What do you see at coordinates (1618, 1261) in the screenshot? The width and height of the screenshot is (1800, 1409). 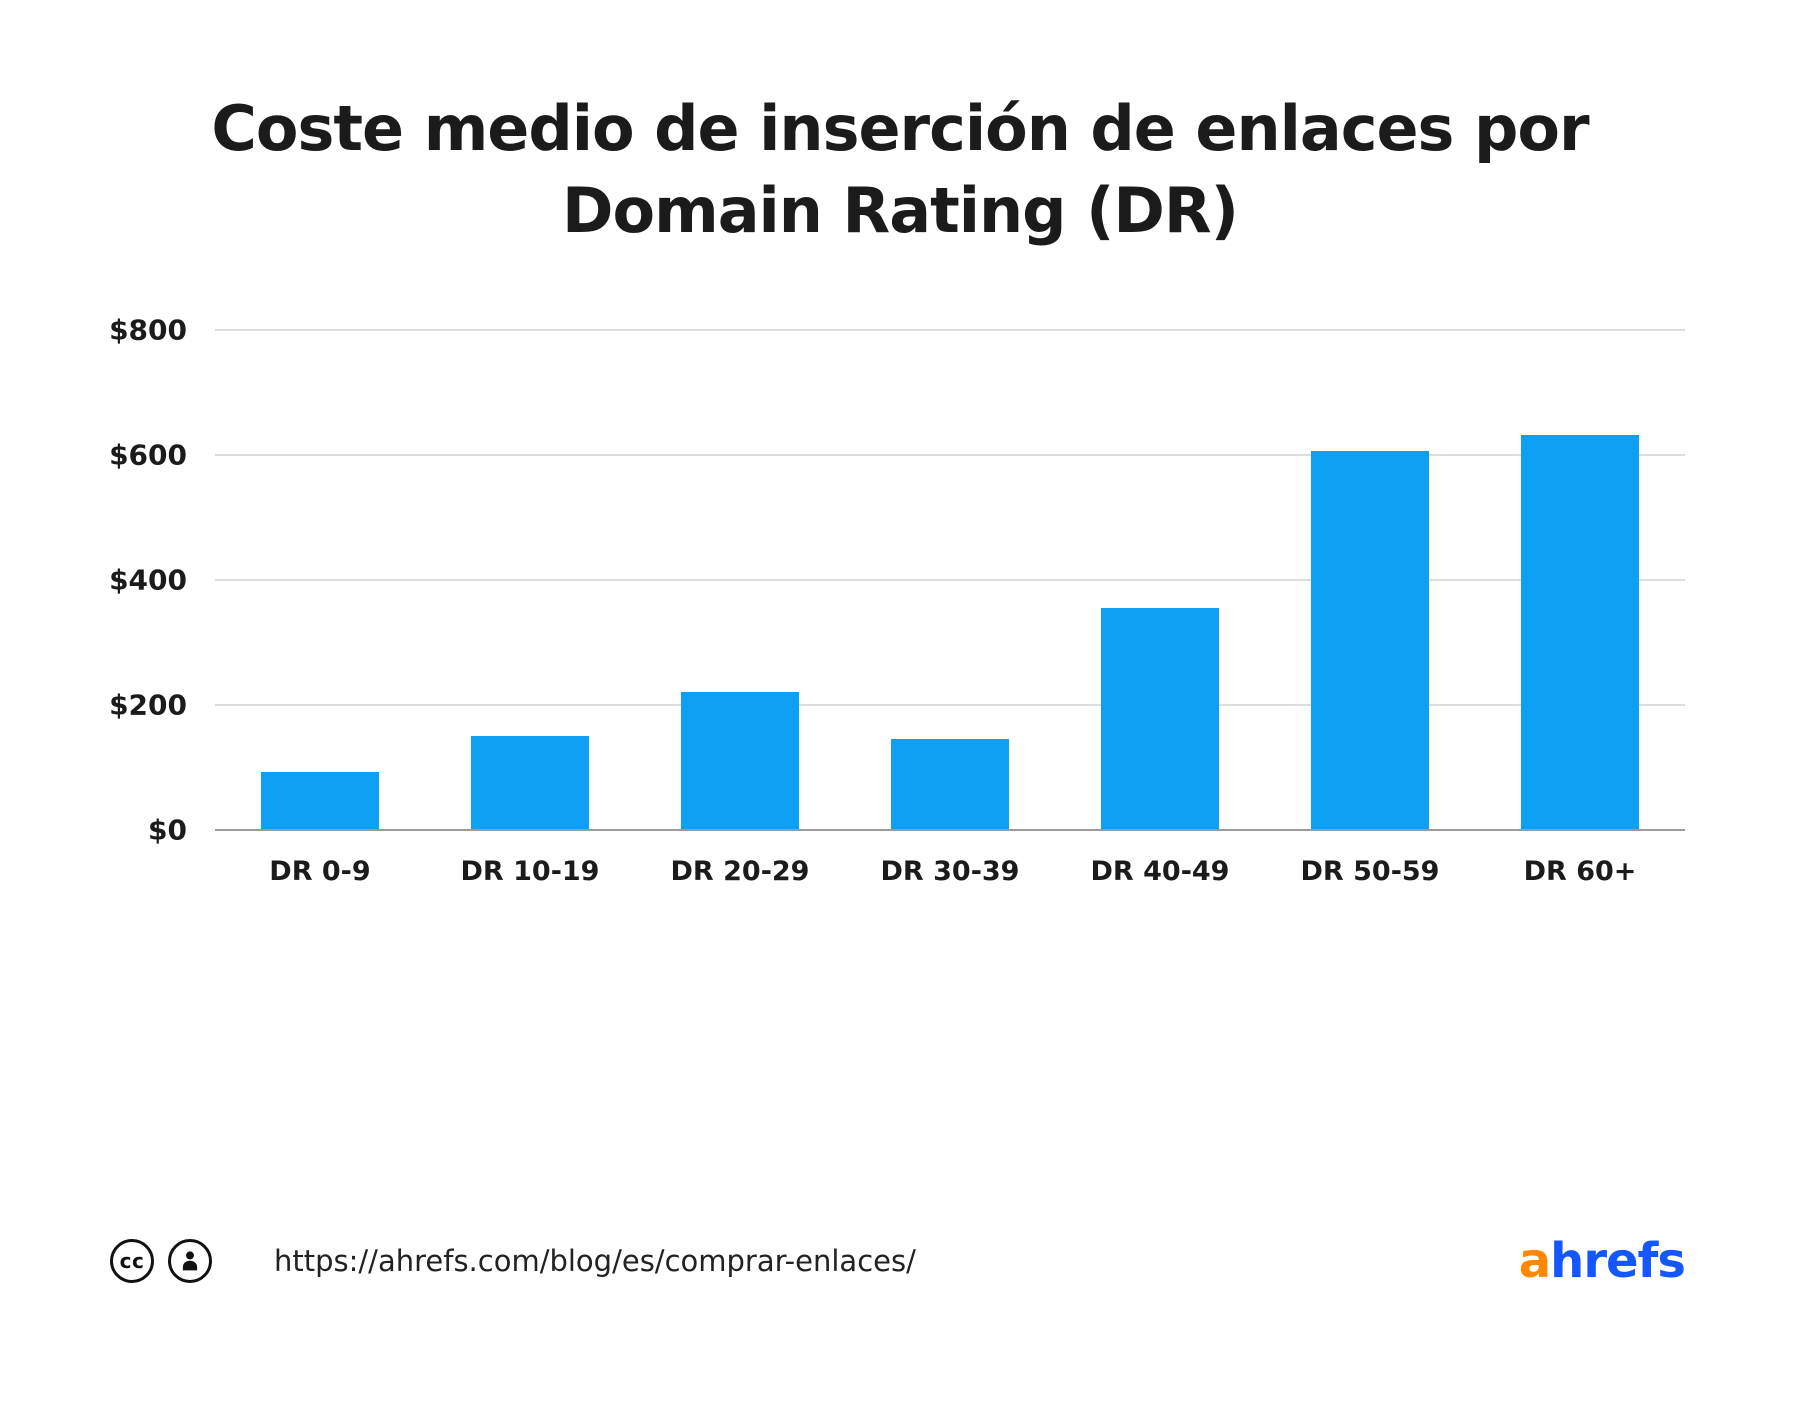 I see `ahrefs-logo-rest: hrefs` at bounding box center [1618, 1261].